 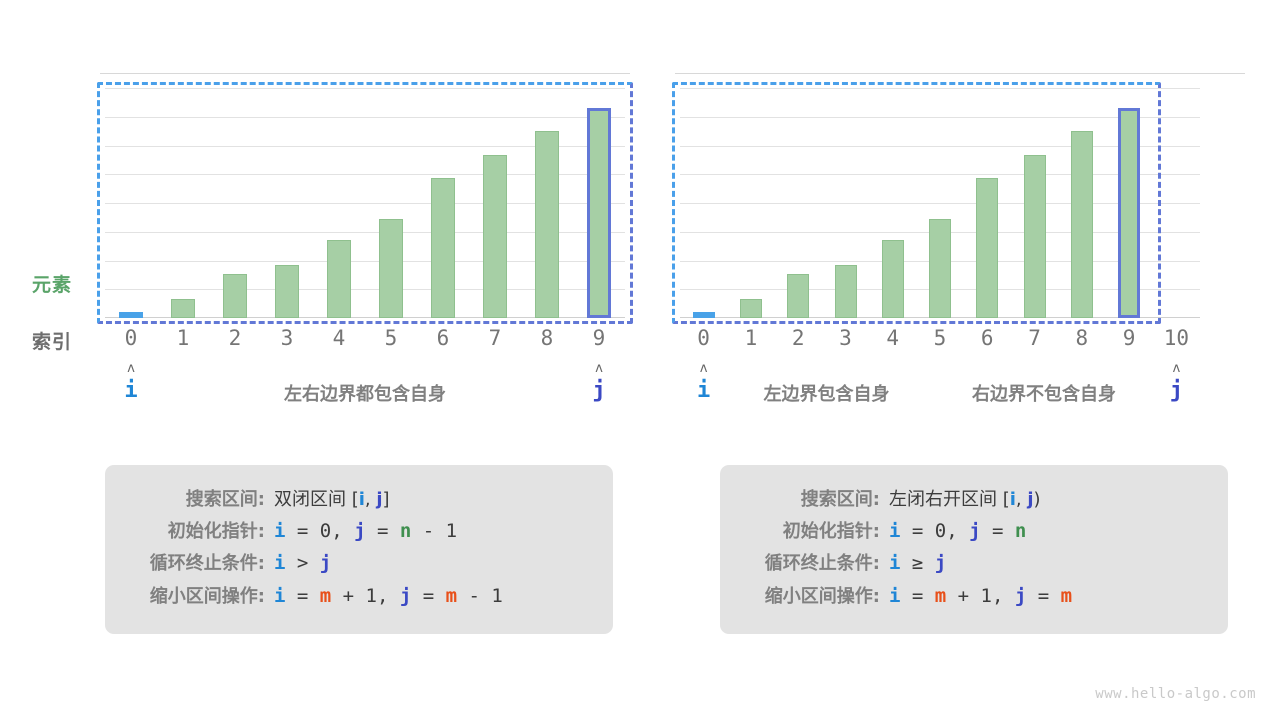 I want to click on info-row-label: 缩小区间操作:, so click(x=207, y=596).